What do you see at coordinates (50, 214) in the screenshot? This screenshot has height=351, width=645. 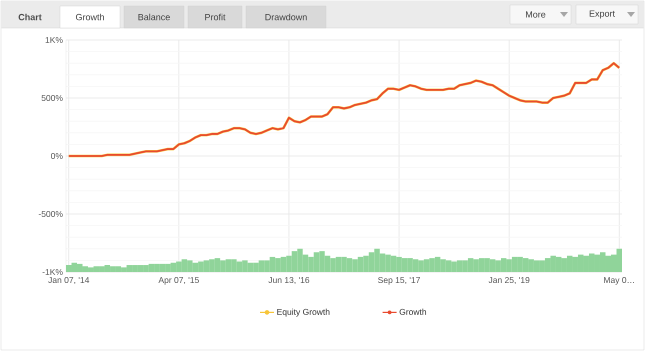 I see `y-tick-label: -500%` at bounding box center [50, 214].